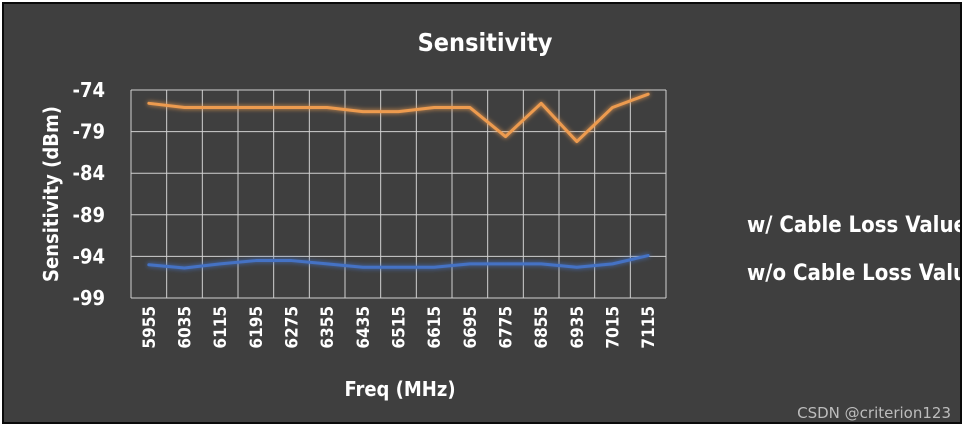  I want to click on x-tick-label: 5955, so click(150, 327).